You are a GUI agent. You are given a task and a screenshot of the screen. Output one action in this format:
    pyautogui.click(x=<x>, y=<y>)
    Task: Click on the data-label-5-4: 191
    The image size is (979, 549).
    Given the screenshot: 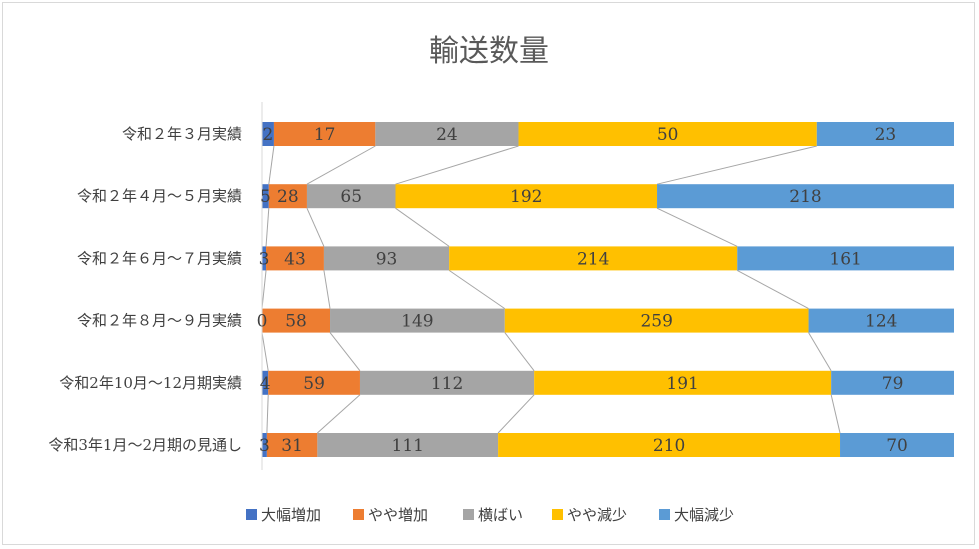 What is the action you would take?
    pyautogui.click(x=682, y=384)
    